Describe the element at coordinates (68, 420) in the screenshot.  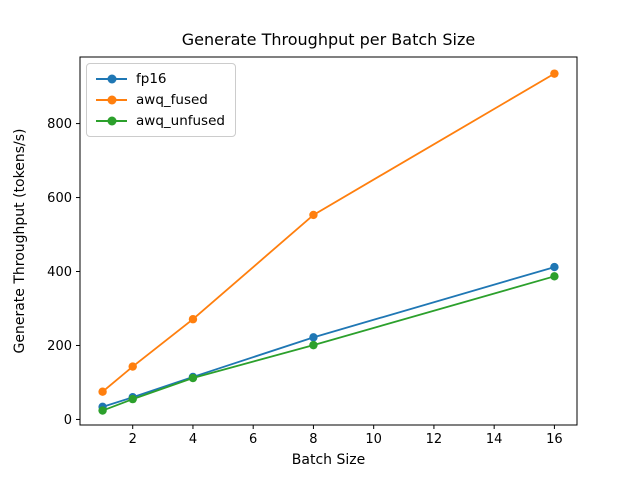
I see `y-tick-label: 0` at that location.